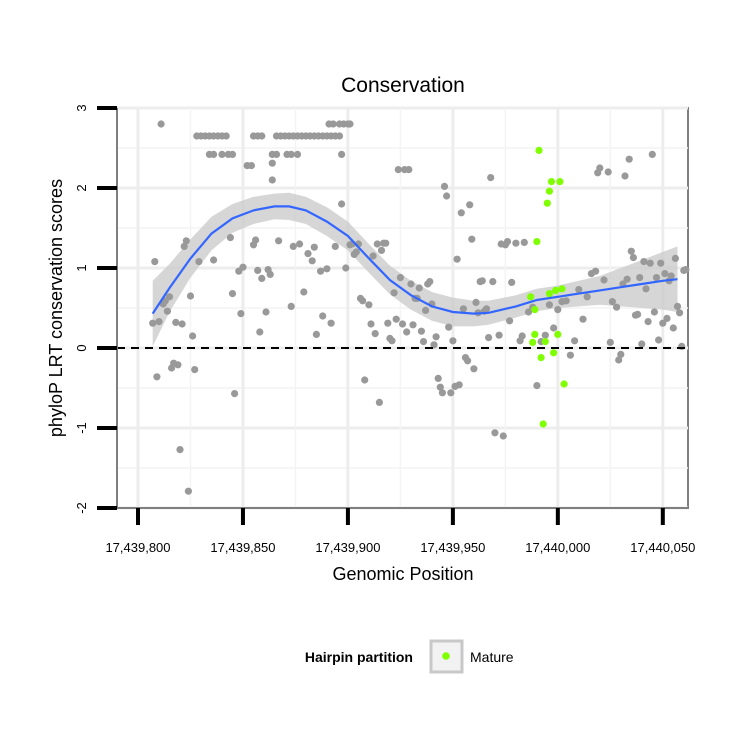 Image resolution: width=750 pixels, height=750 pixels. Describe the element at coordinates (81, 347) in the screenshot. I see `y-tick-label: 0` at that location.